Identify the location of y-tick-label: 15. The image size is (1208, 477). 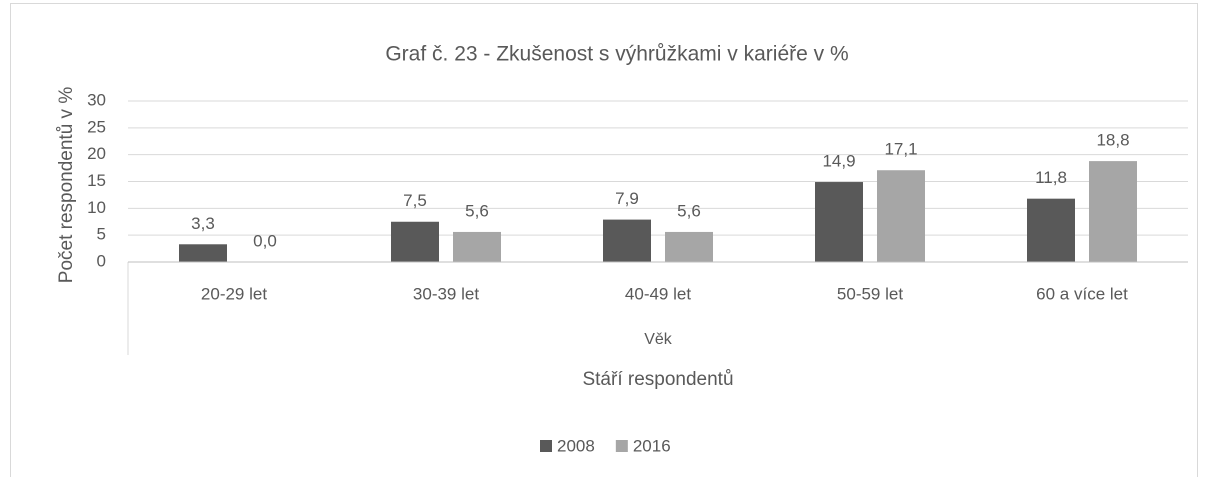
(96, 180).